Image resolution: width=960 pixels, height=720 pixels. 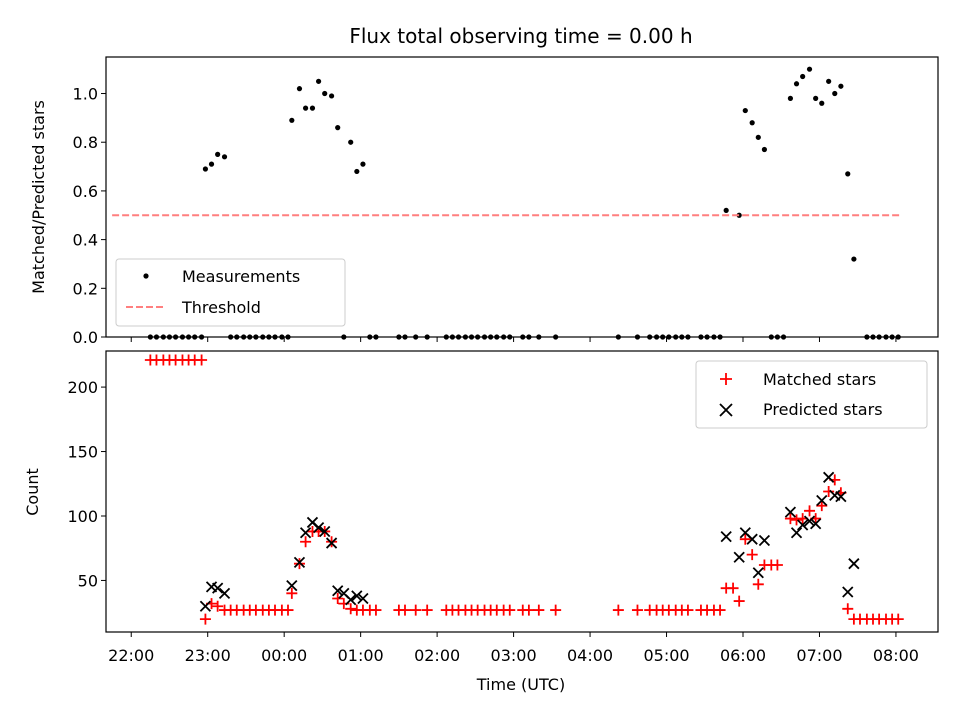 I want to click on legend-x-icon, so click(x=726, y=410).